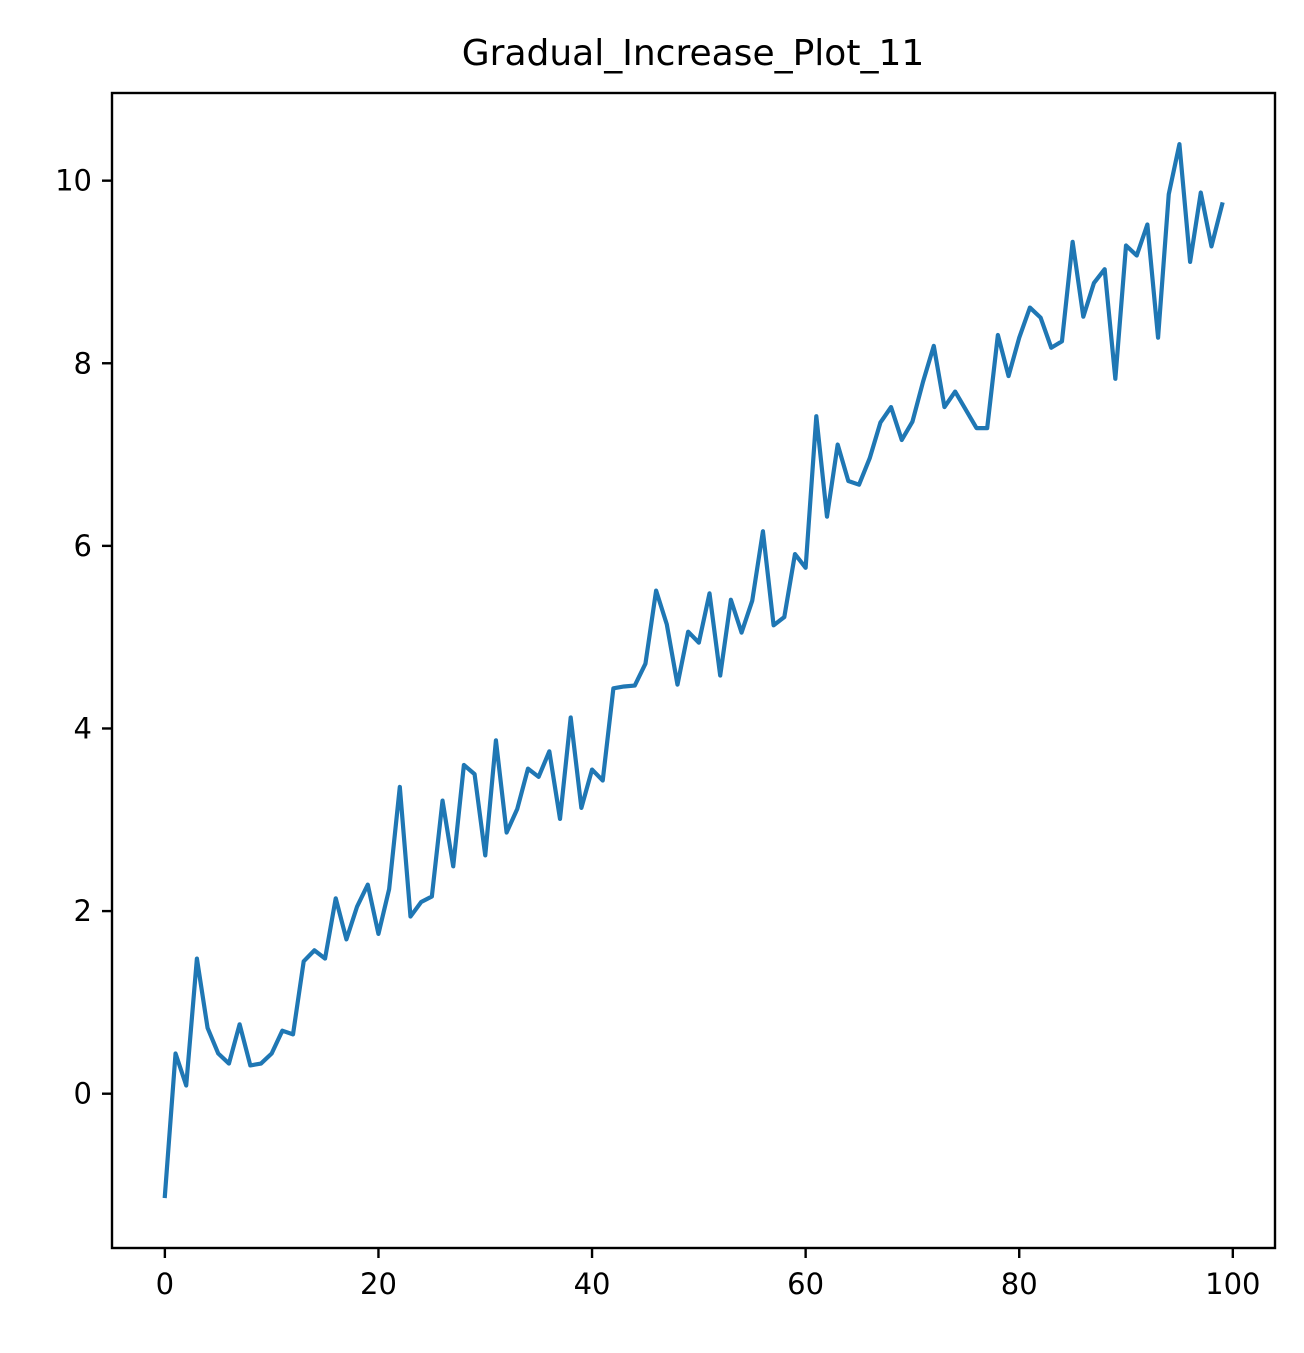 This screenshot has width=1304, height=1353. I want to click on chart-title: Gradual_Increase_Plot_11, so click(693, 53).